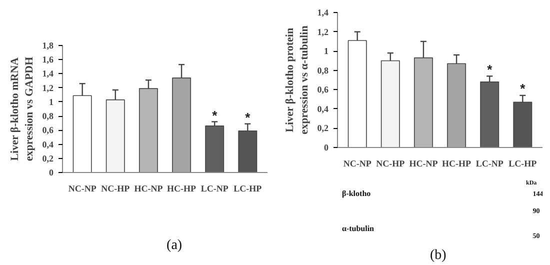 The image size is (550, 265). What do you see at coordinates (174, 245) in the screenshot?
I see `text: (a)` at bounding box center [174, 245].